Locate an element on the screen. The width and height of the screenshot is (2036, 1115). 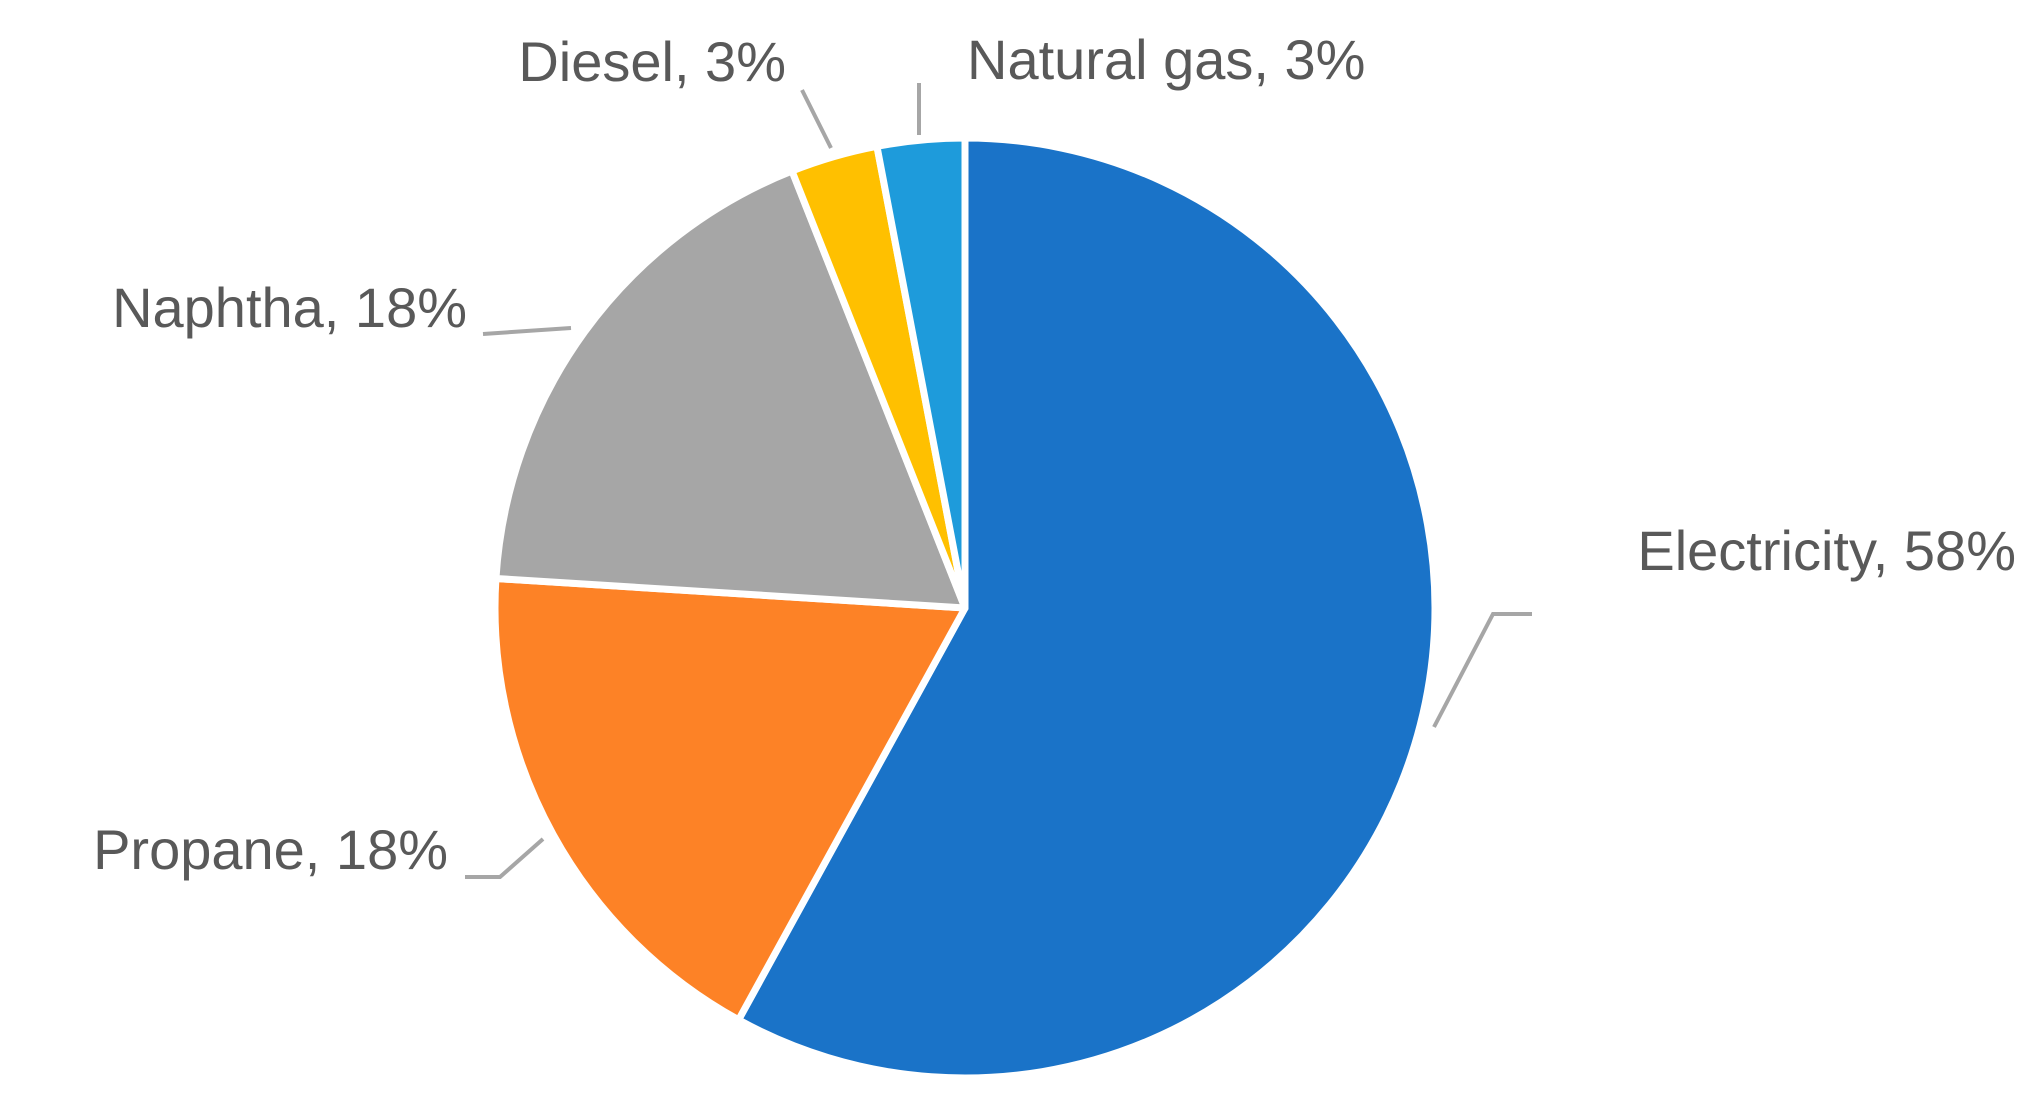
data-label: Naphtha, 18% is located at coordinates (289, 307).